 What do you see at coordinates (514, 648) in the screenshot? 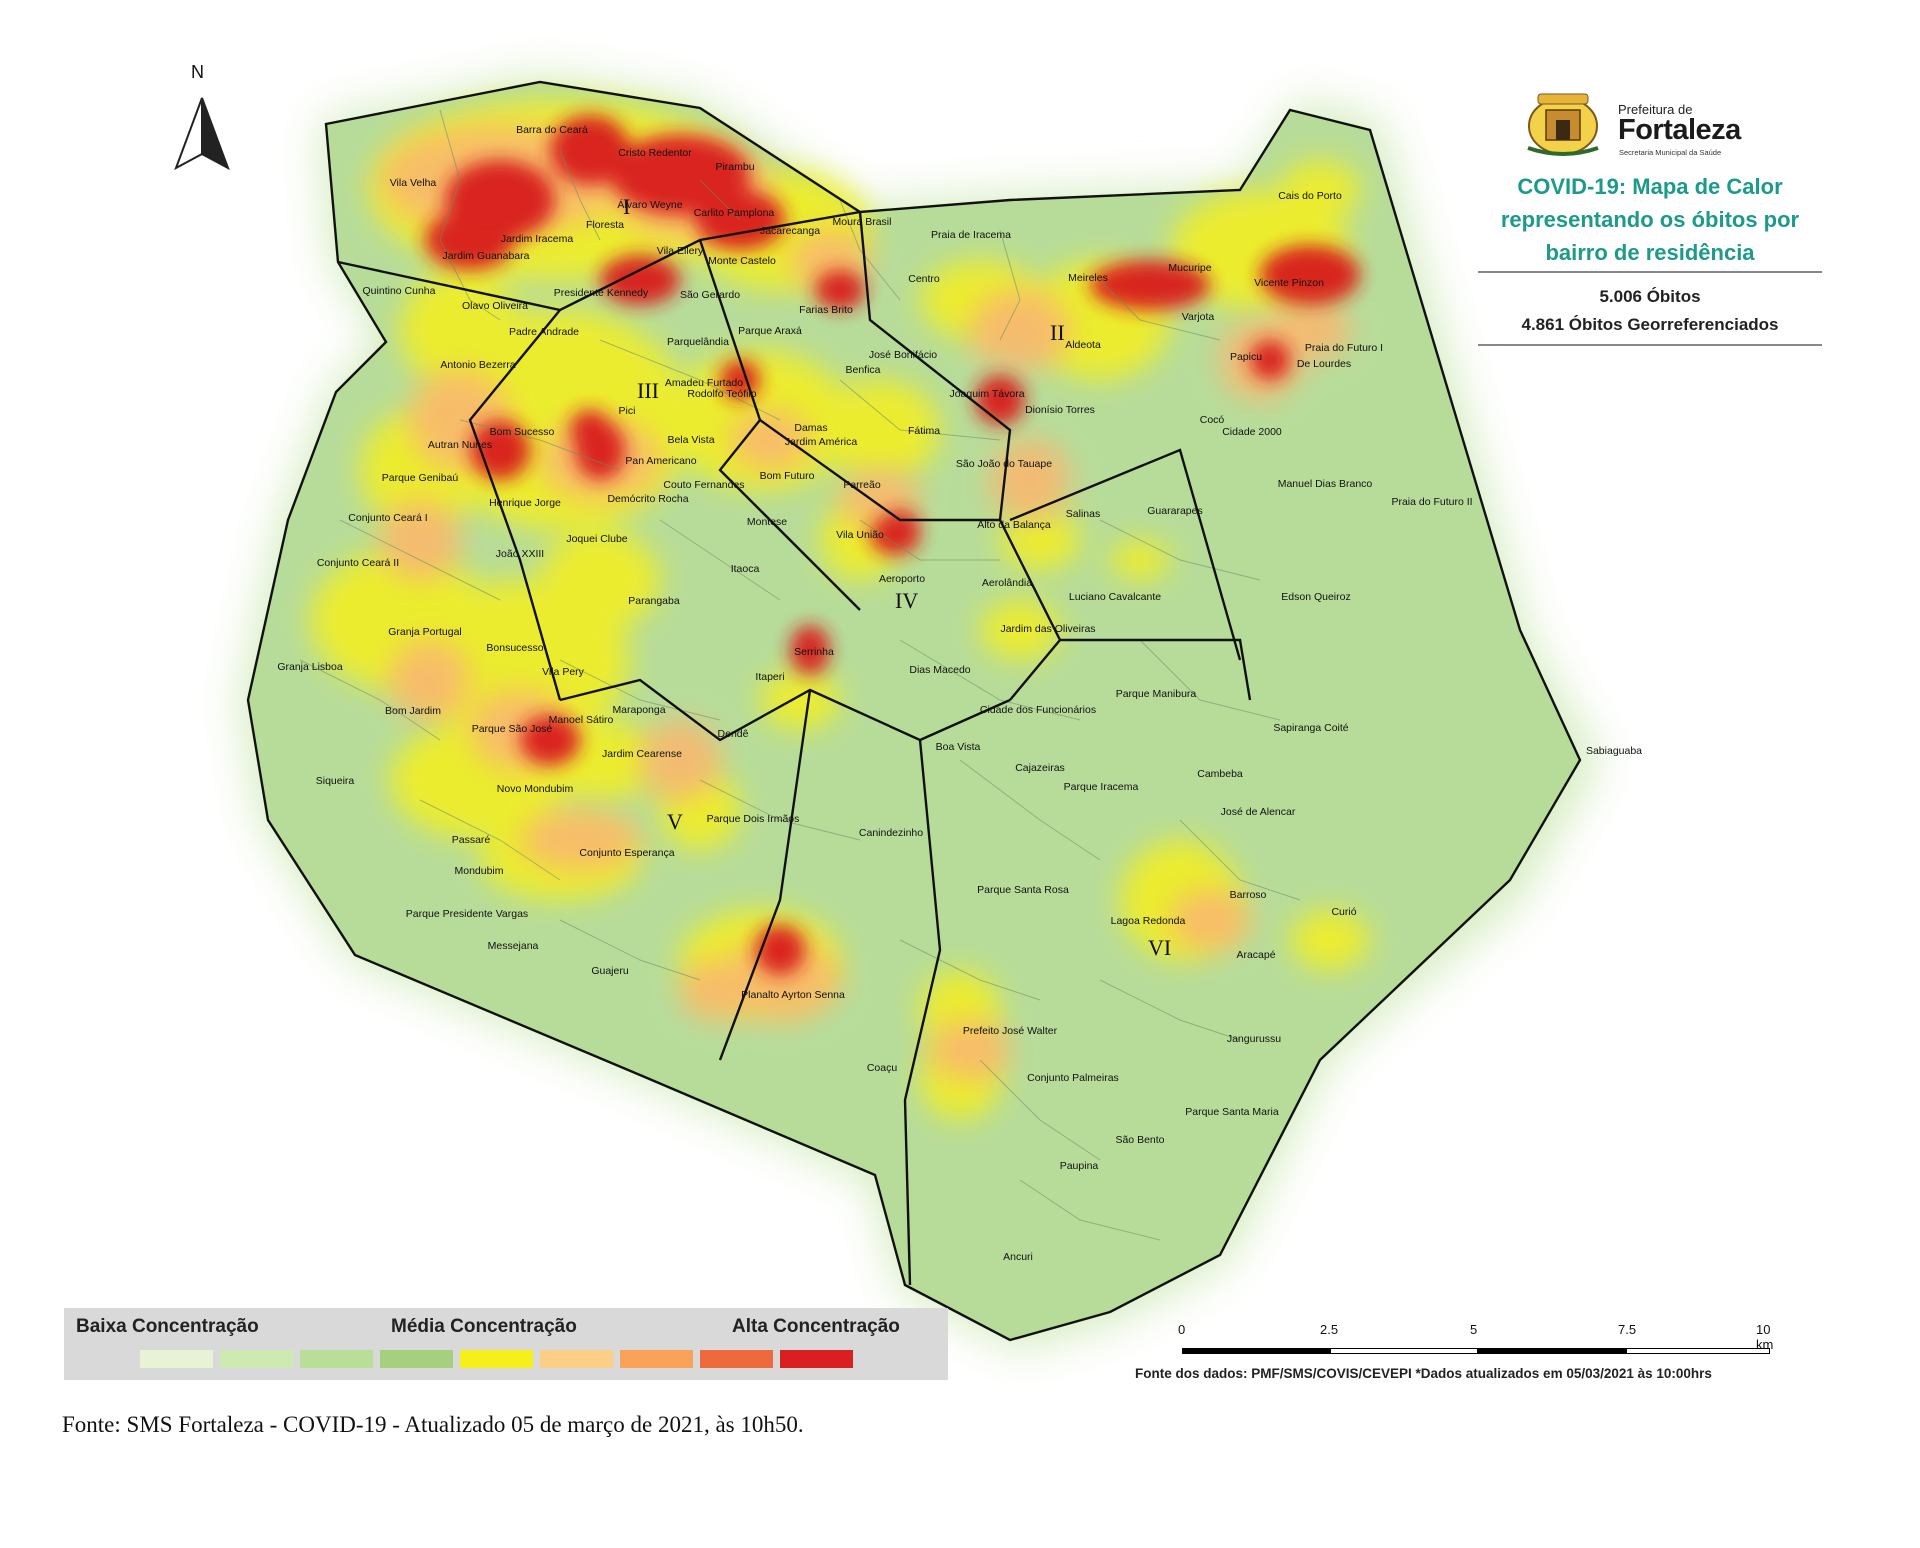
I see `neighborhood-label: Bonsucesso` at bounding box center [514, 648].